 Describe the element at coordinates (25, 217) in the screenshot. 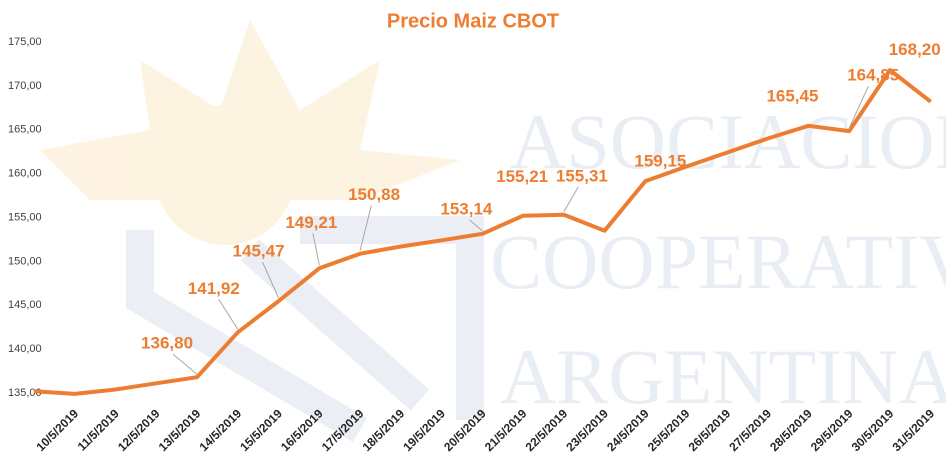

I see `y-tick-label: 155,00` at that location.